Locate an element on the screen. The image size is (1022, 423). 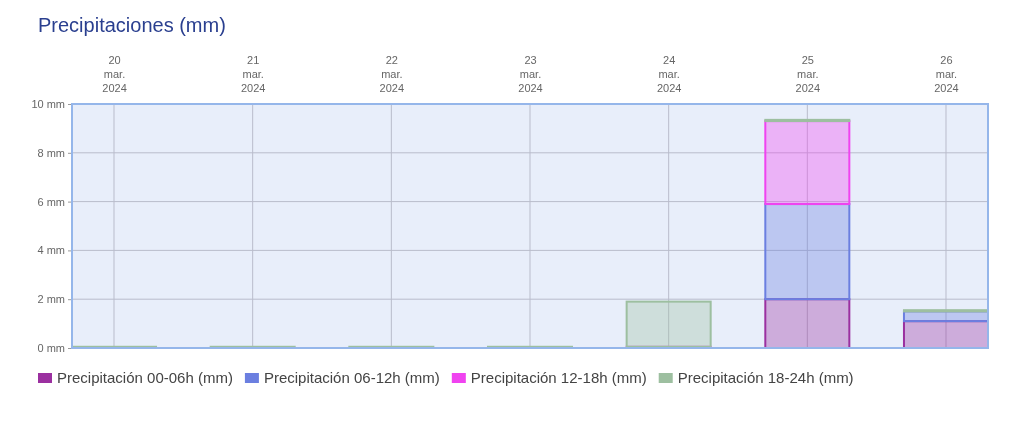
x-tick-label: 23 mar. 2024 is located at coordinates (530, 74).